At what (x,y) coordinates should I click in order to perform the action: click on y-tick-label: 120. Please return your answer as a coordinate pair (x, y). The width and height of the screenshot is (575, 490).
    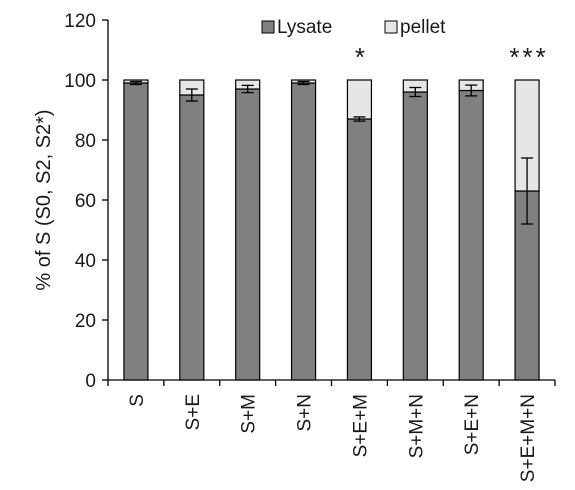
    Looking at the image, I should click on (80, 21).